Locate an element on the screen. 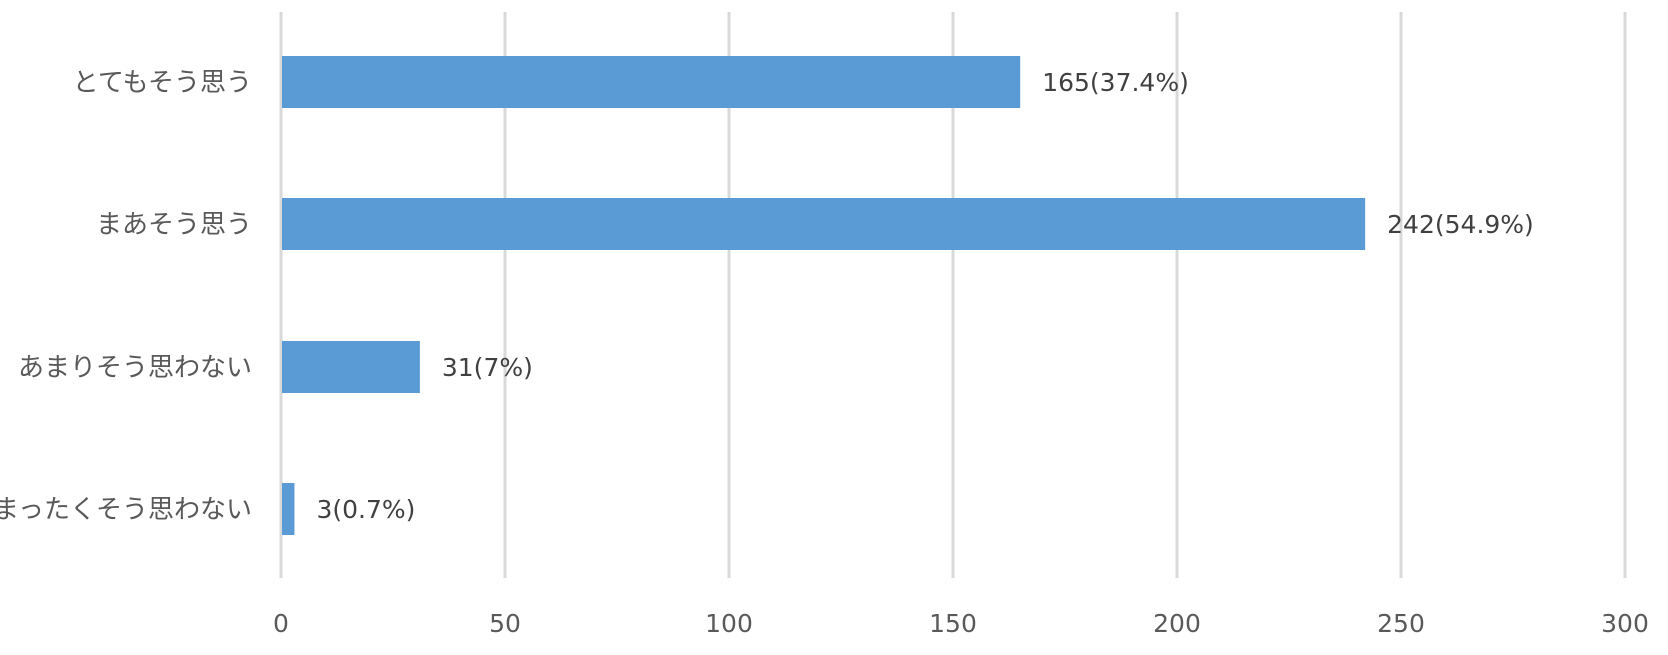 The image size is (1668, 655). category-label: とてもそう思う is located at coordinates (162, 83).